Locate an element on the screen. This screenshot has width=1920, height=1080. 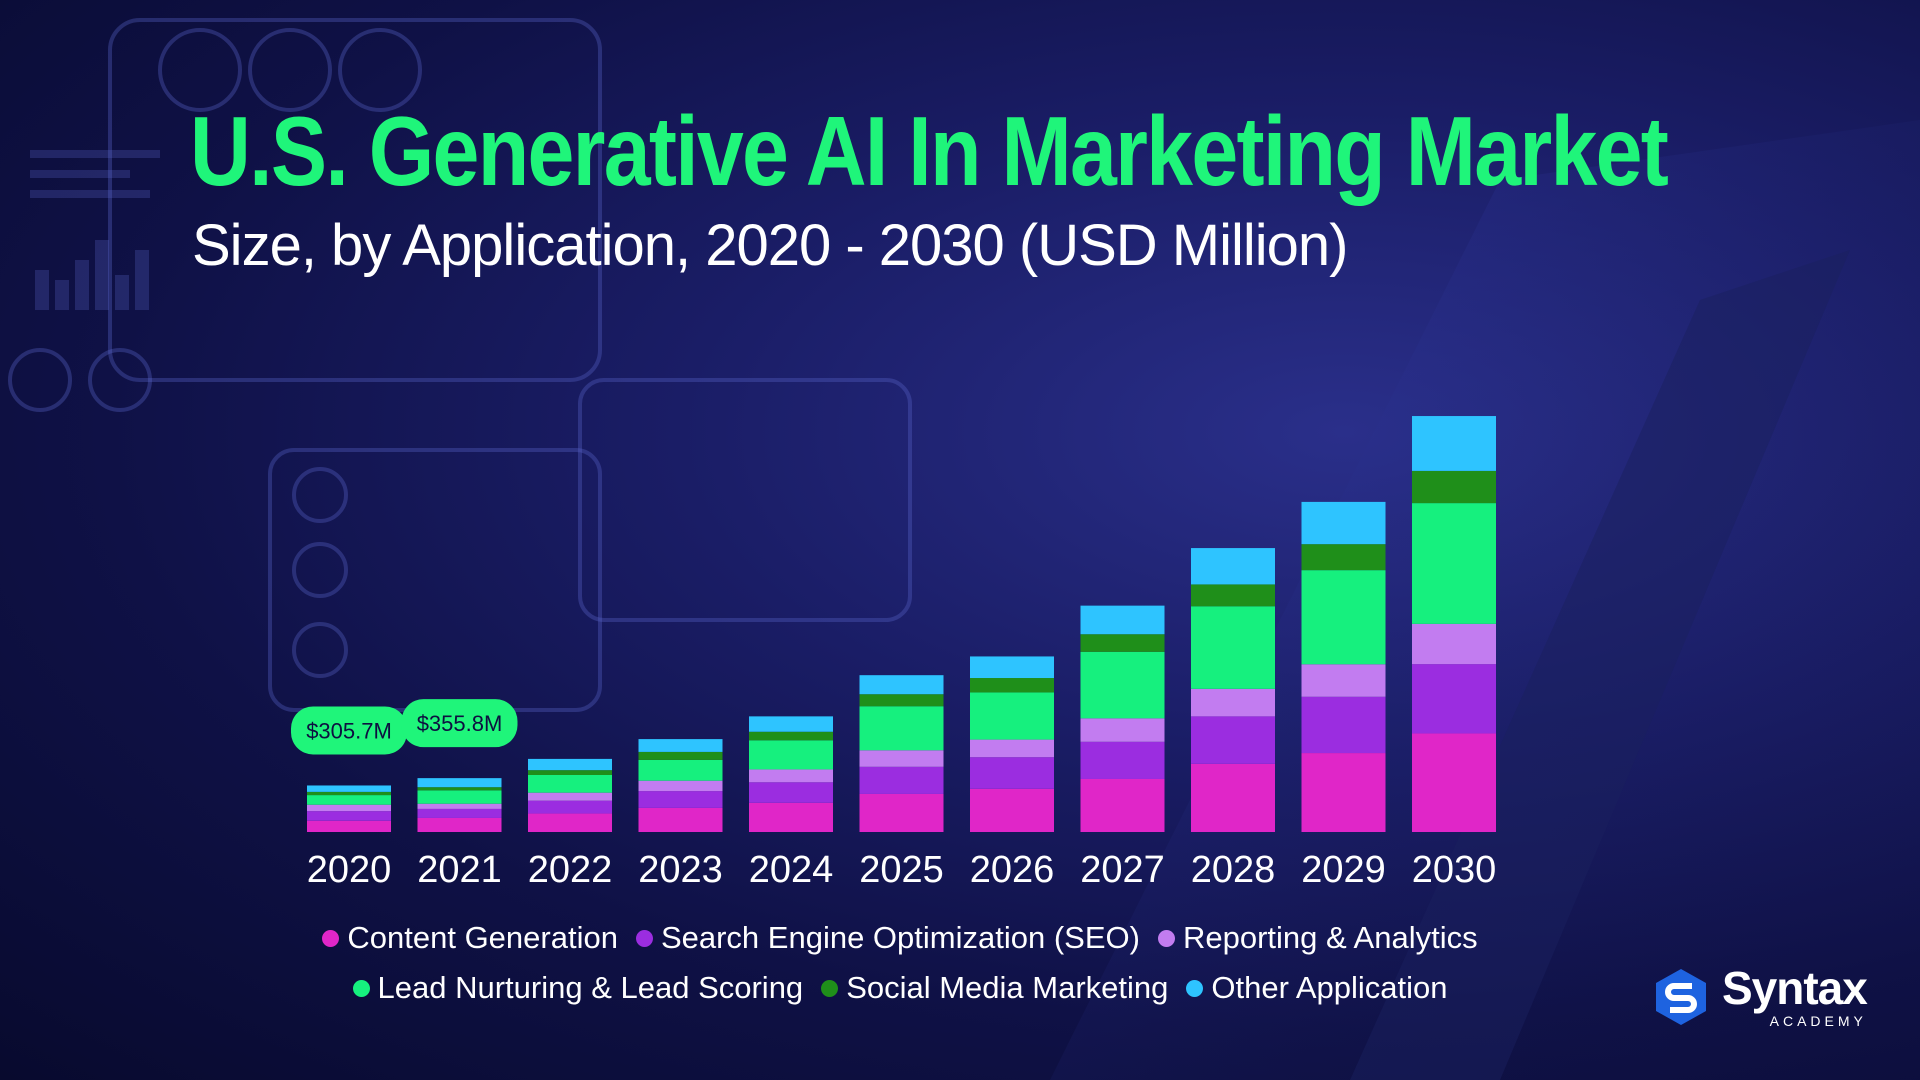
legend-label: Social Media Marketing is located at coordinates (1007, 987).